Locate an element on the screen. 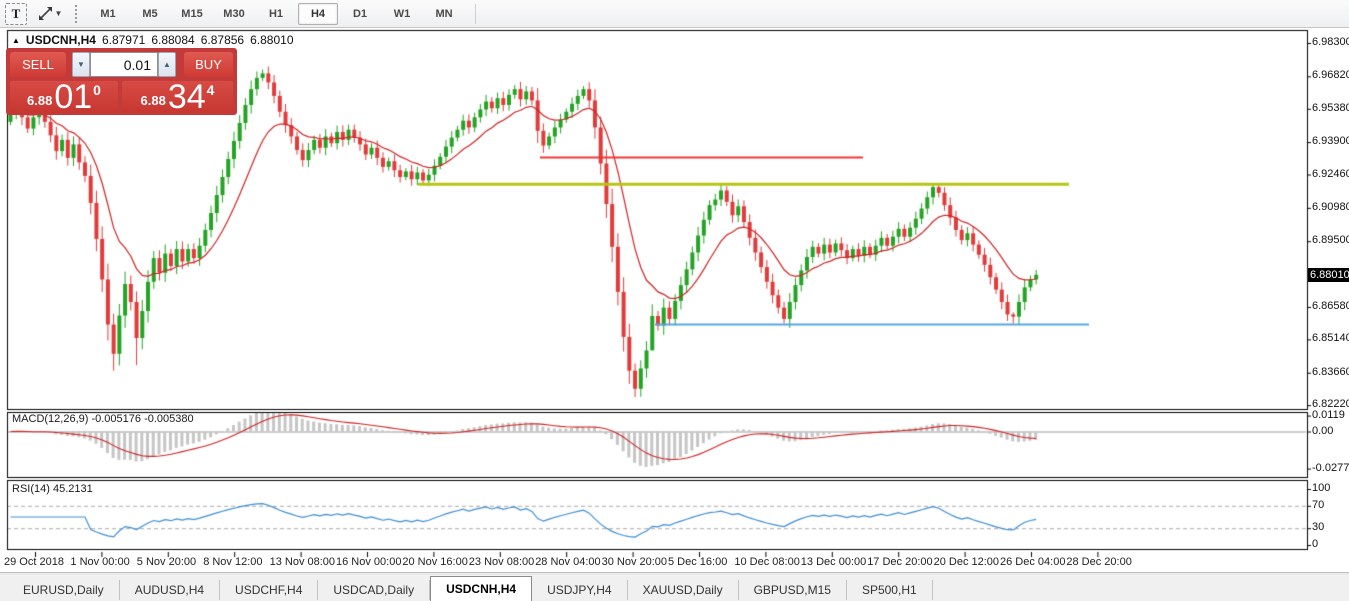  timeframe-button-mn: MN is located at coordinates (444, 13).